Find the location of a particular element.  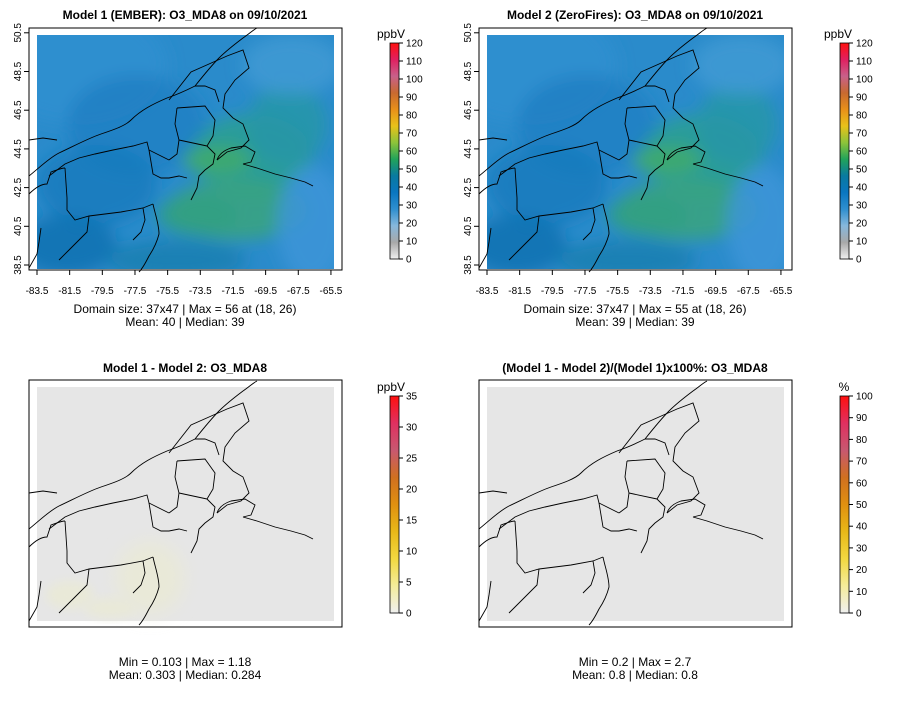

y-tick-label: 46.5 is located at coordinates (18, 110).